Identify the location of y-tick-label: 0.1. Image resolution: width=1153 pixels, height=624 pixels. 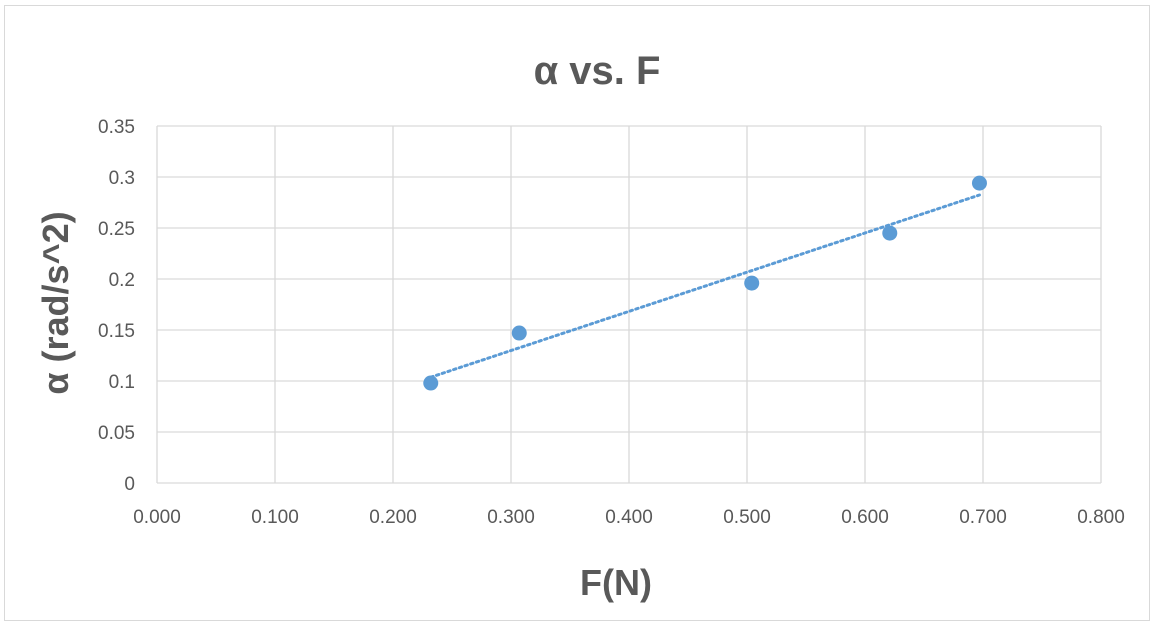
(122, 382).